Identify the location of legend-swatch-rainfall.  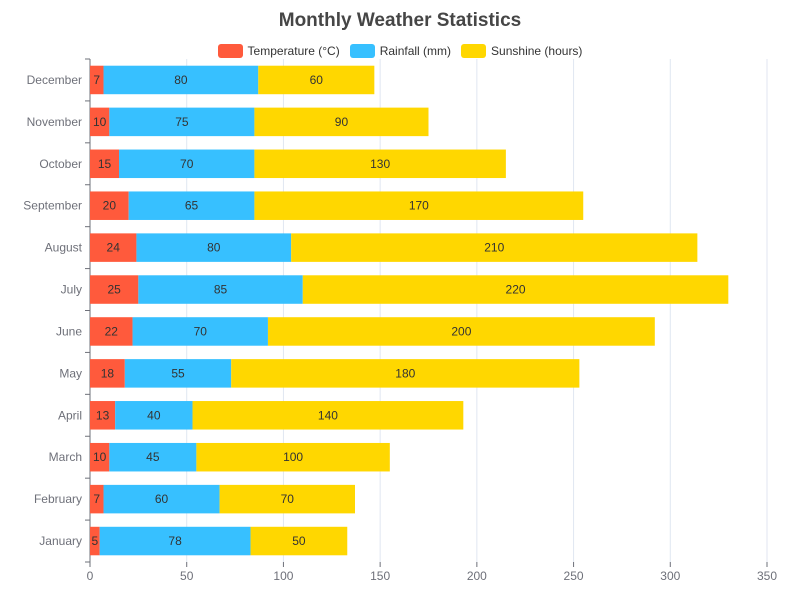
(362, 51).